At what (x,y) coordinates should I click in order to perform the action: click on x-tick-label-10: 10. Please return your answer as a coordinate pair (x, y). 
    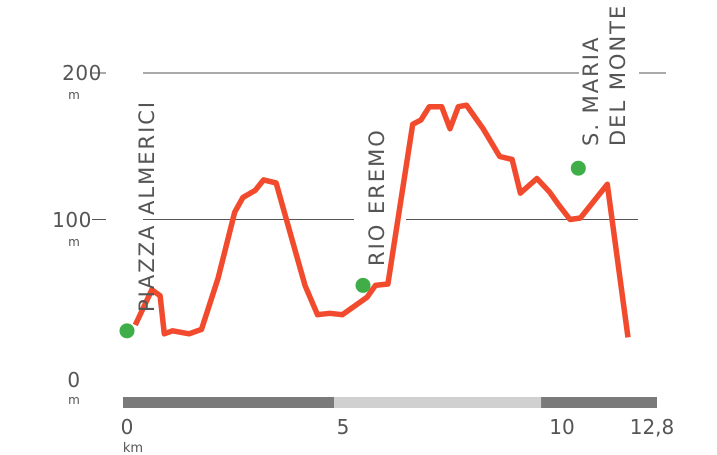
    Looking at the image, I should click on (561, 427).